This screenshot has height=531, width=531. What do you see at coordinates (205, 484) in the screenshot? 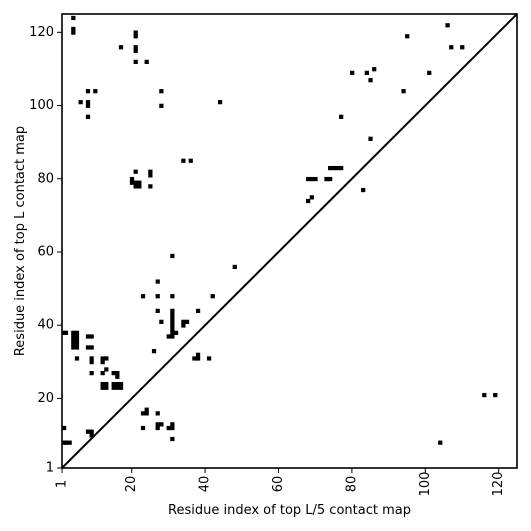
I see `x-tick-label: 40` at bounding box center [205, 484].